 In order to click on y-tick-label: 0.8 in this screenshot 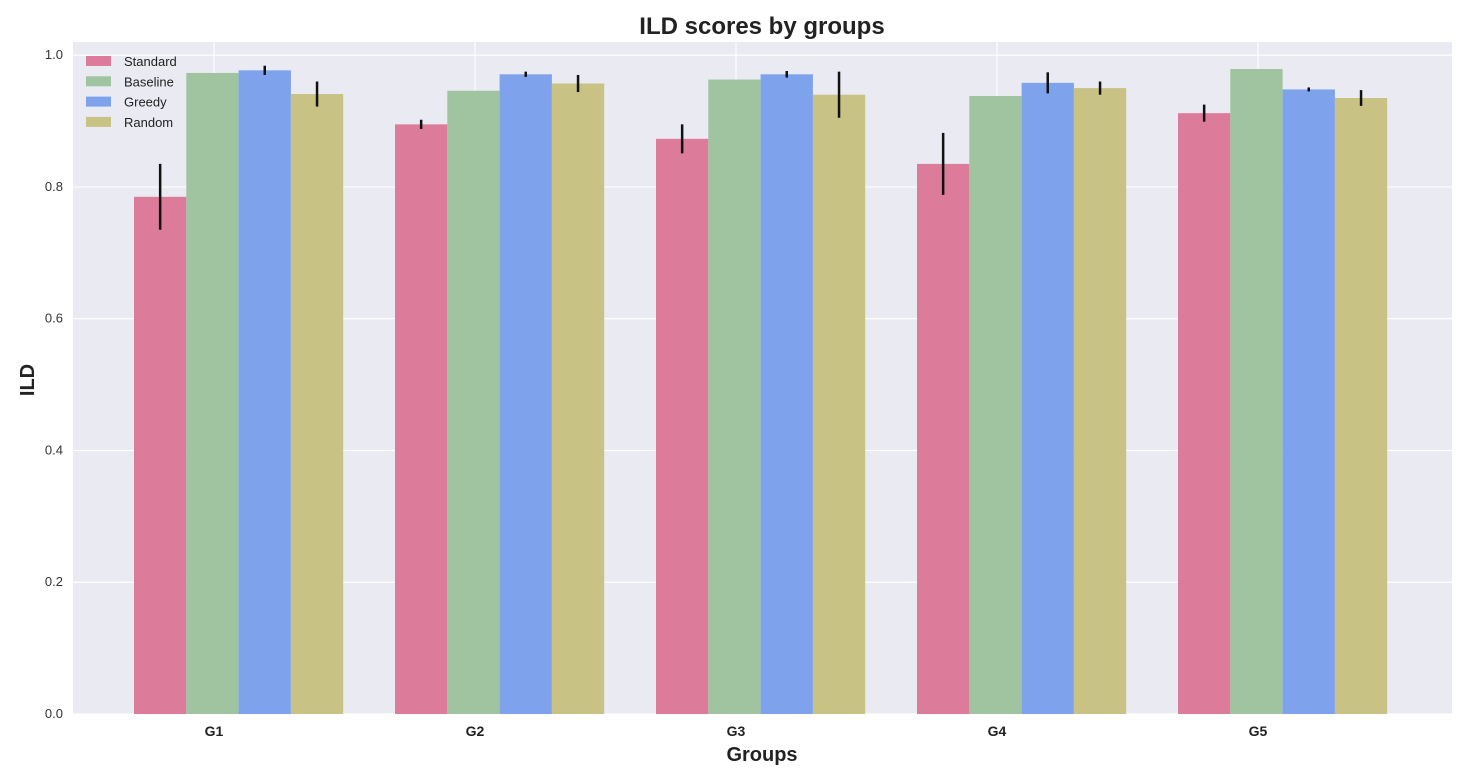, I will do `click(54, 186)`.